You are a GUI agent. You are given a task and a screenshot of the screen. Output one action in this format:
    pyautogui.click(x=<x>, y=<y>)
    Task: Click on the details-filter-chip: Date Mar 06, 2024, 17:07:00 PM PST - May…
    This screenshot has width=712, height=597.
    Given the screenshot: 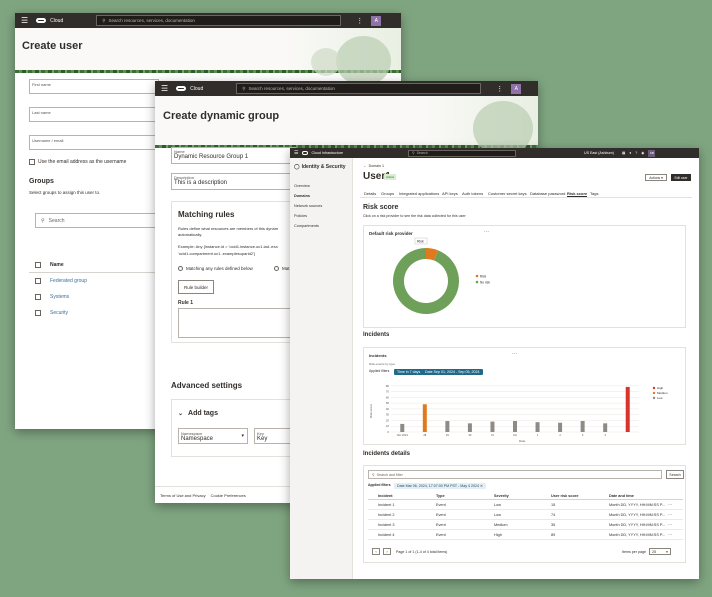 What is the action you would take?
    pyautogui.click(x=440, y=486)
    